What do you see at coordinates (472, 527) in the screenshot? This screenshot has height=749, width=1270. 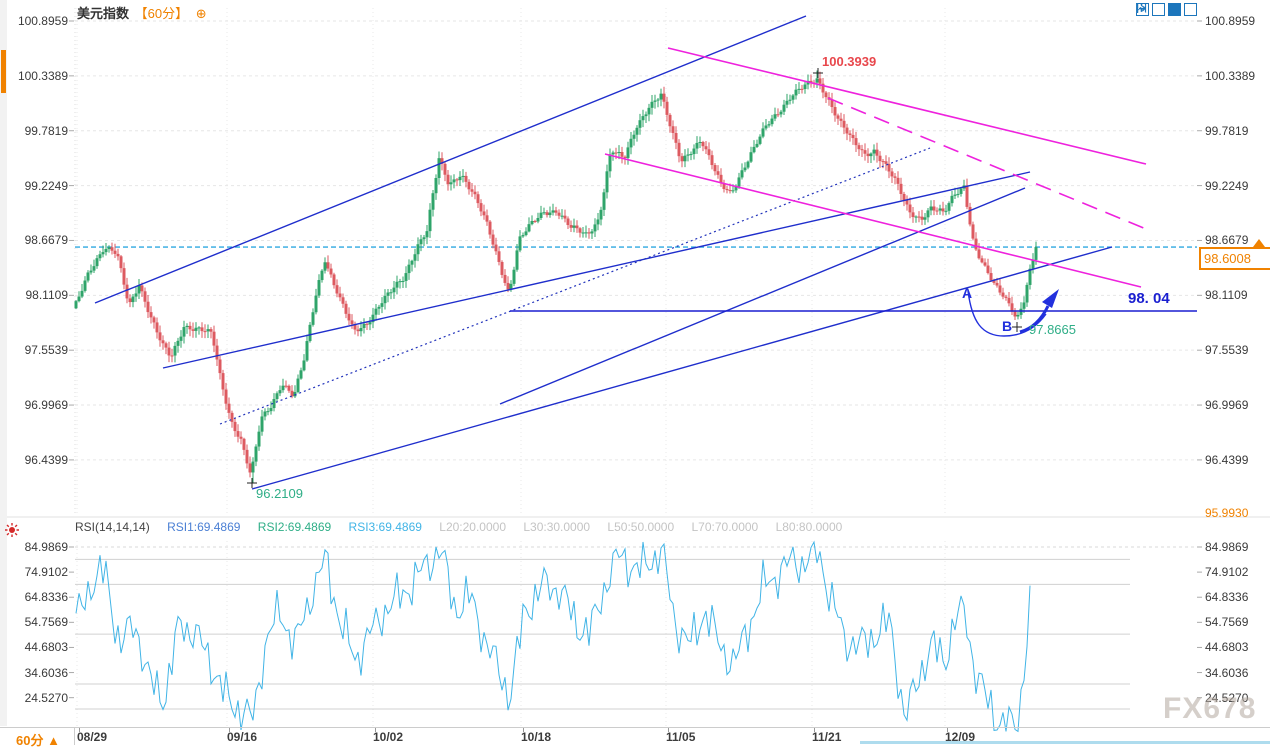 I see `rsi-level-20: L20:20.0000` at bounding box center [472, 527].